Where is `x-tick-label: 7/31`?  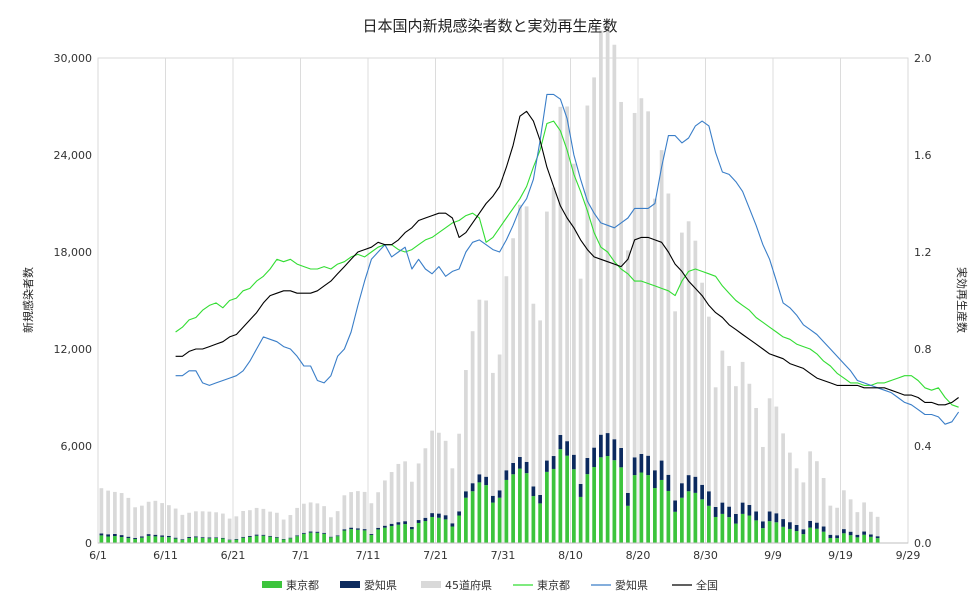 x-tick-label: 7/31 is located at coordinates (503, 555).